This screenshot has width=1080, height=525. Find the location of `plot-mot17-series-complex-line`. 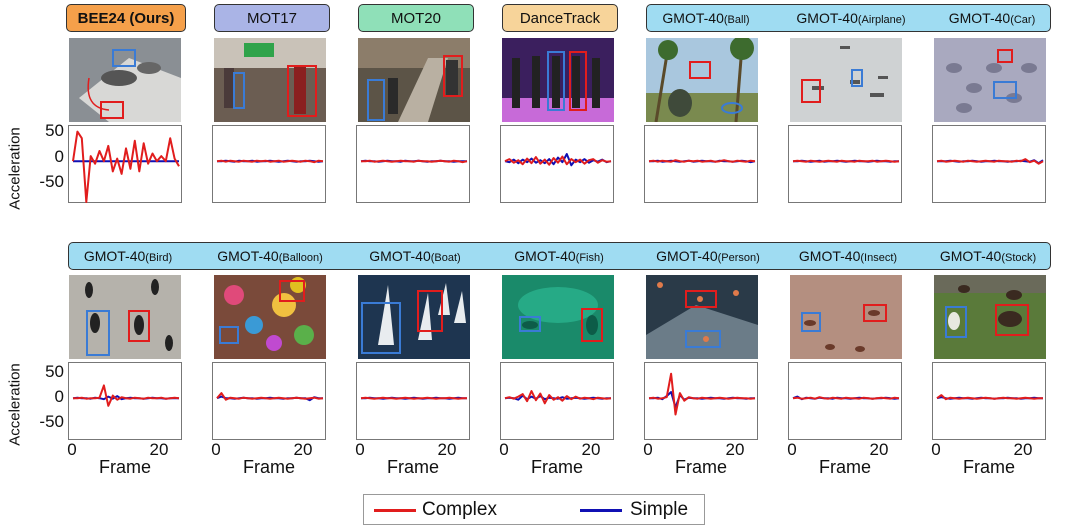

plot-mot17-series-complex-line is located at coordinates (270, 161).